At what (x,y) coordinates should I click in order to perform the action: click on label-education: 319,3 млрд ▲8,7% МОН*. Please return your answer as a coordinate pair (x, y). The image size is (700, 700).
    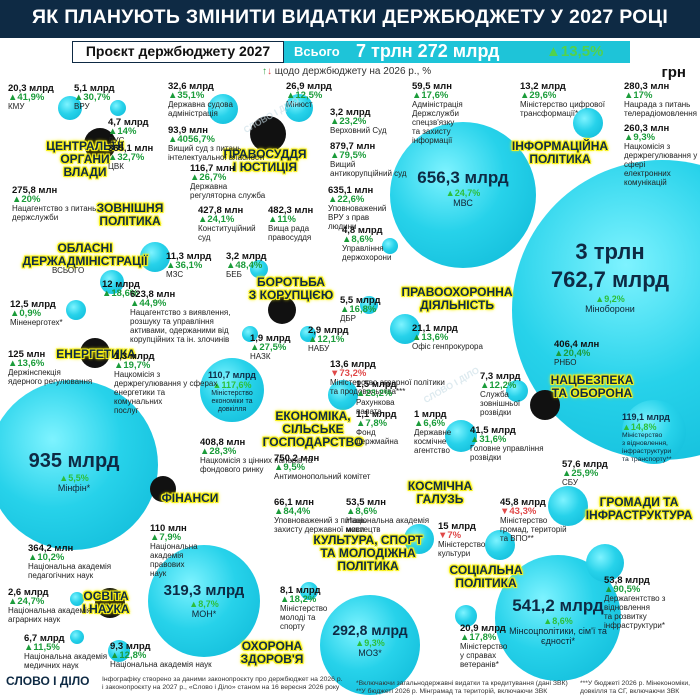
    Looking at the image, I should click on (204, 600).